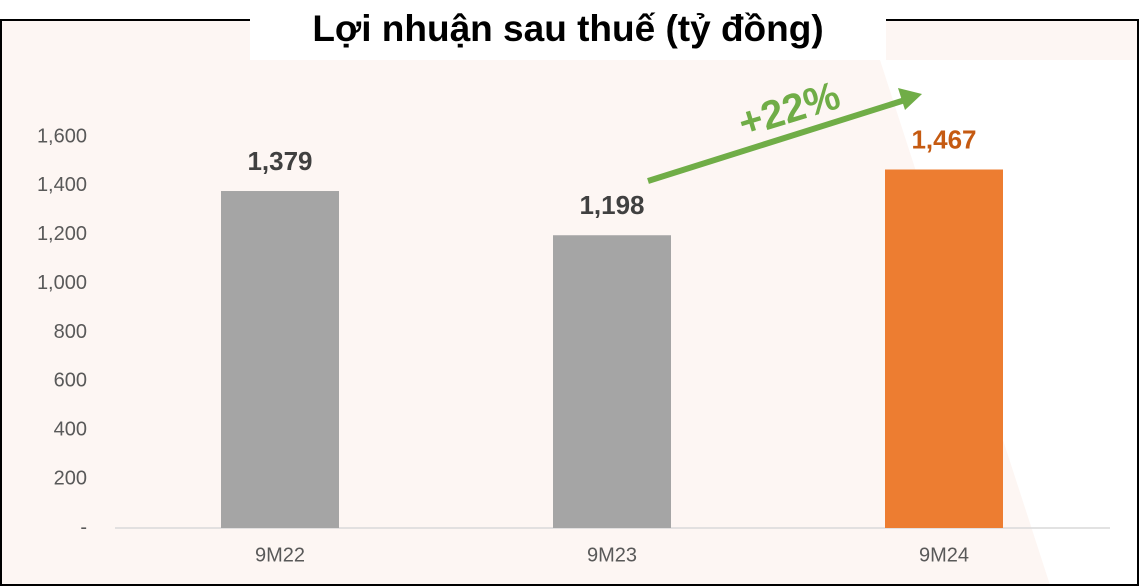 Image resolution: width=1140 pixels, height=587 pixels. Describe the element at coordinates (612, 555) in the screenshot. I see `x-tick-label: 9M23` at that location.